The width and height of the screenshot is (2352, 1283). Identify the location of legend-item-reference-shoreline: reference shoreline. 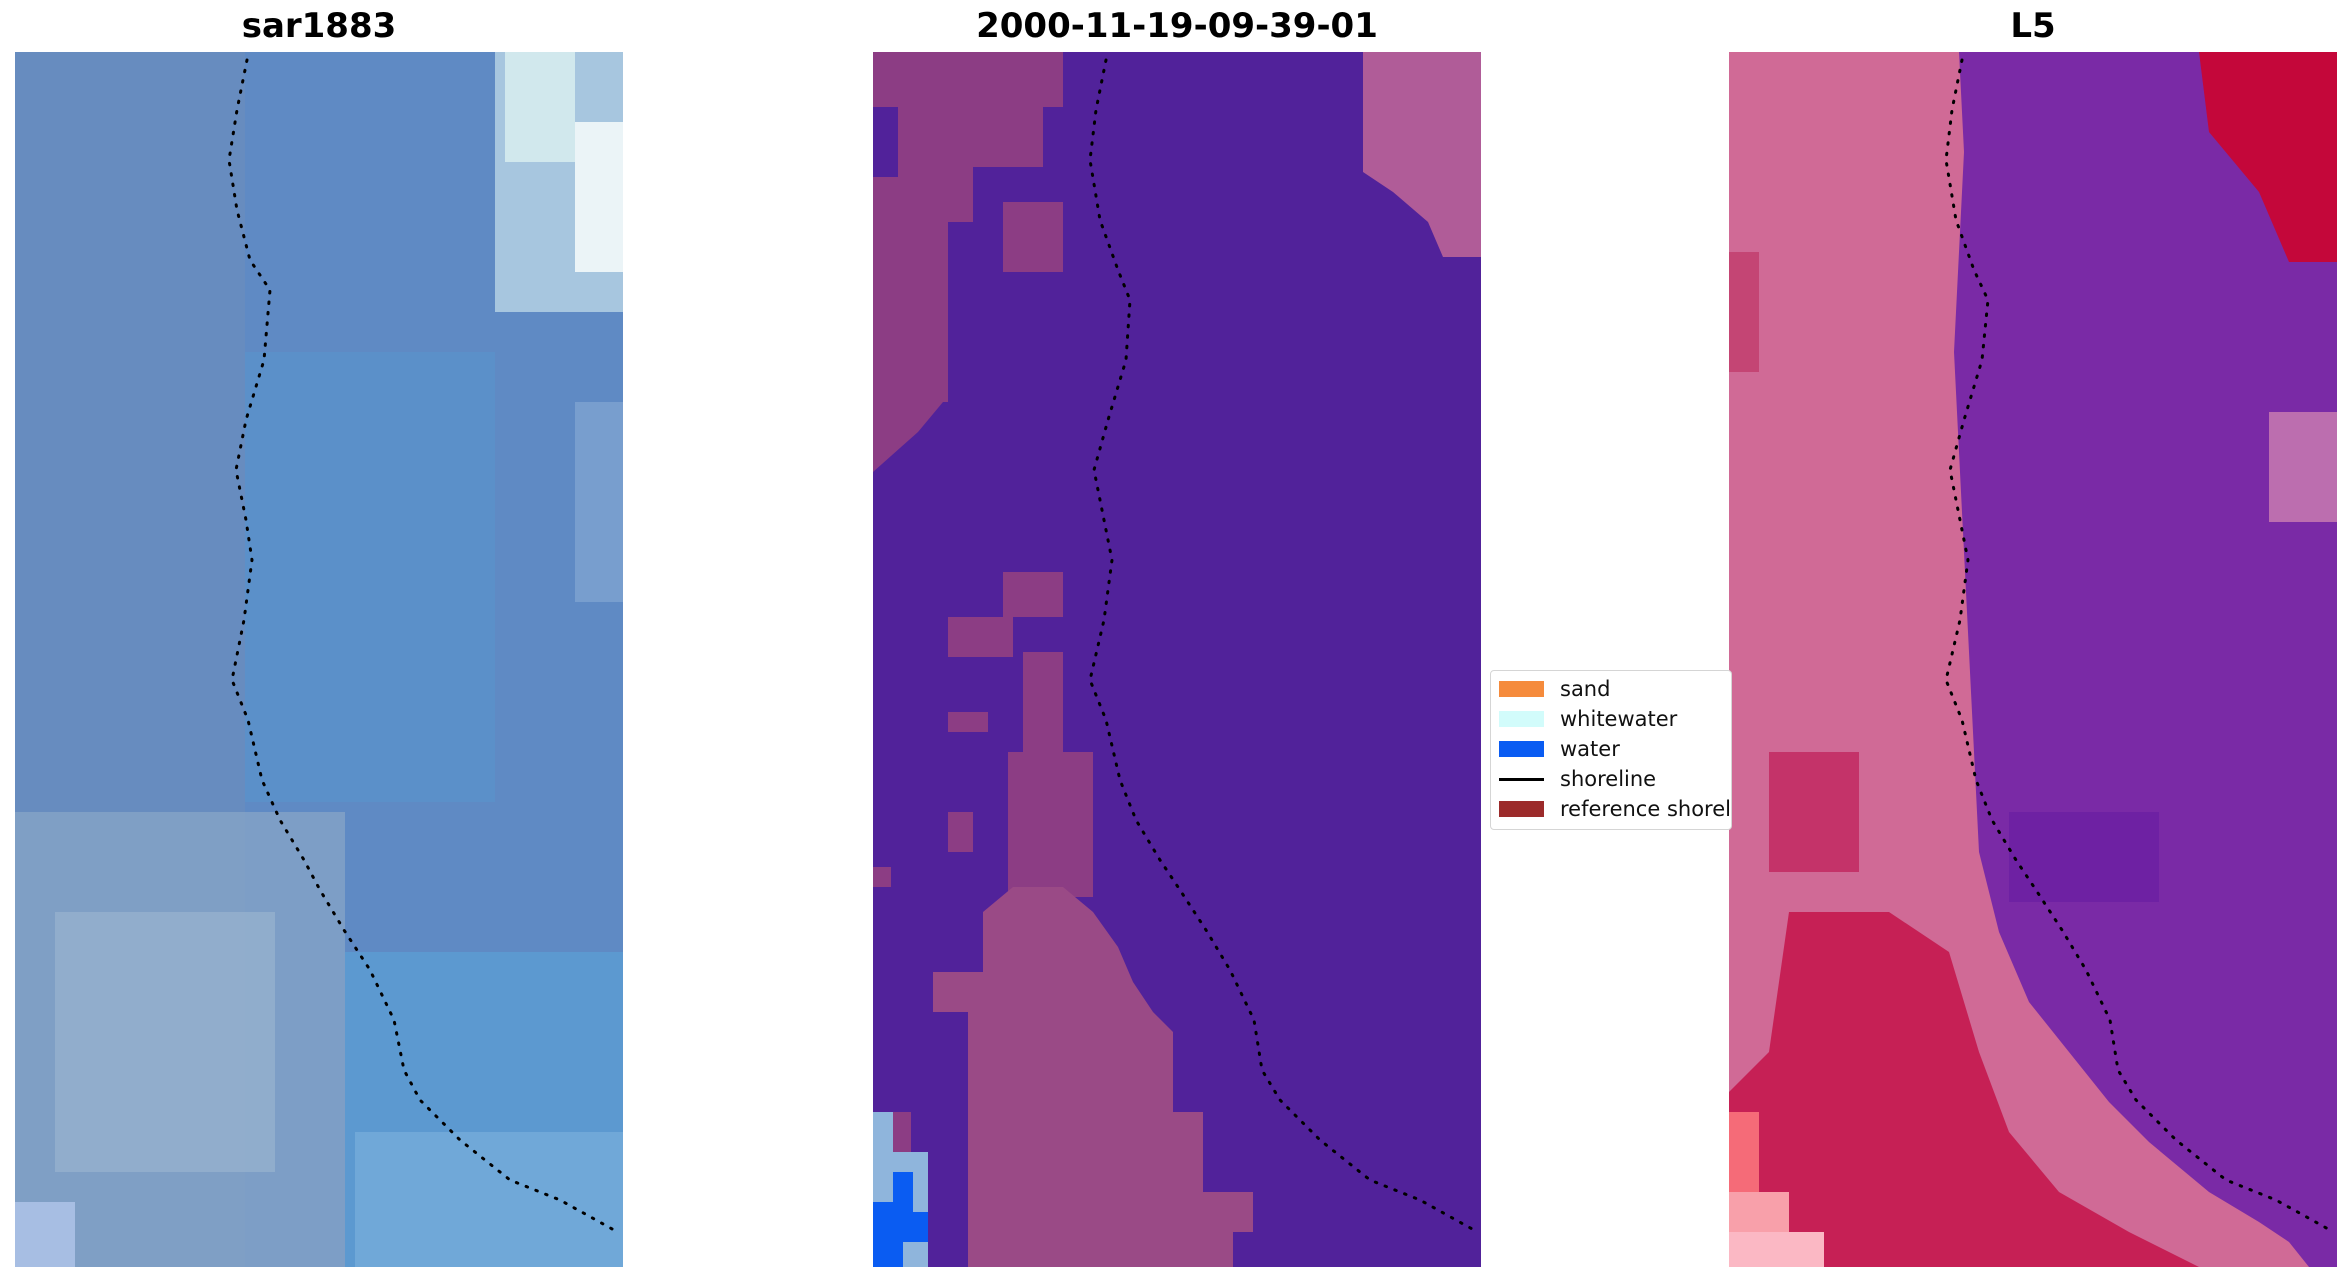
(1615, 809).